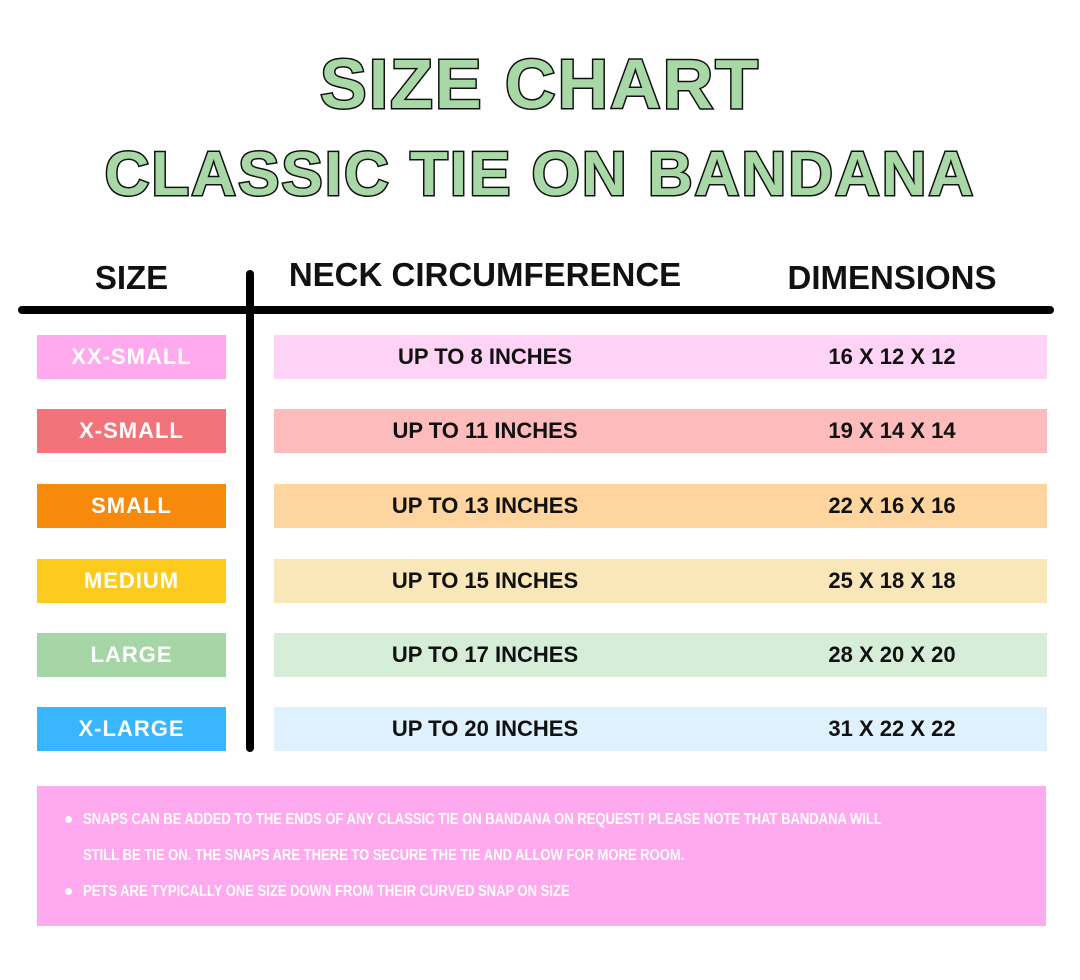  I want to click on size-label: XX-SMALL, so click(131, 357).